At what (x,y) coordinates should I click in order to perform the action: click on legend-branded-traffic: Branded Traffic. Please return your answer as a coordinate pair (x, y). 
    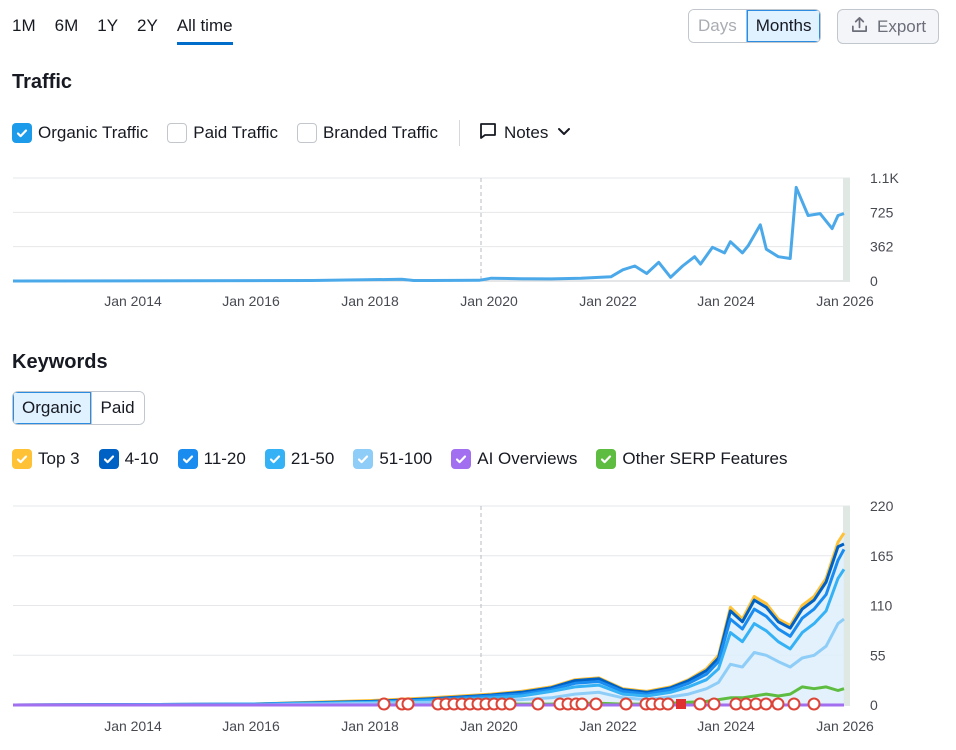
    Looking at the image, I should click on (367, 133).